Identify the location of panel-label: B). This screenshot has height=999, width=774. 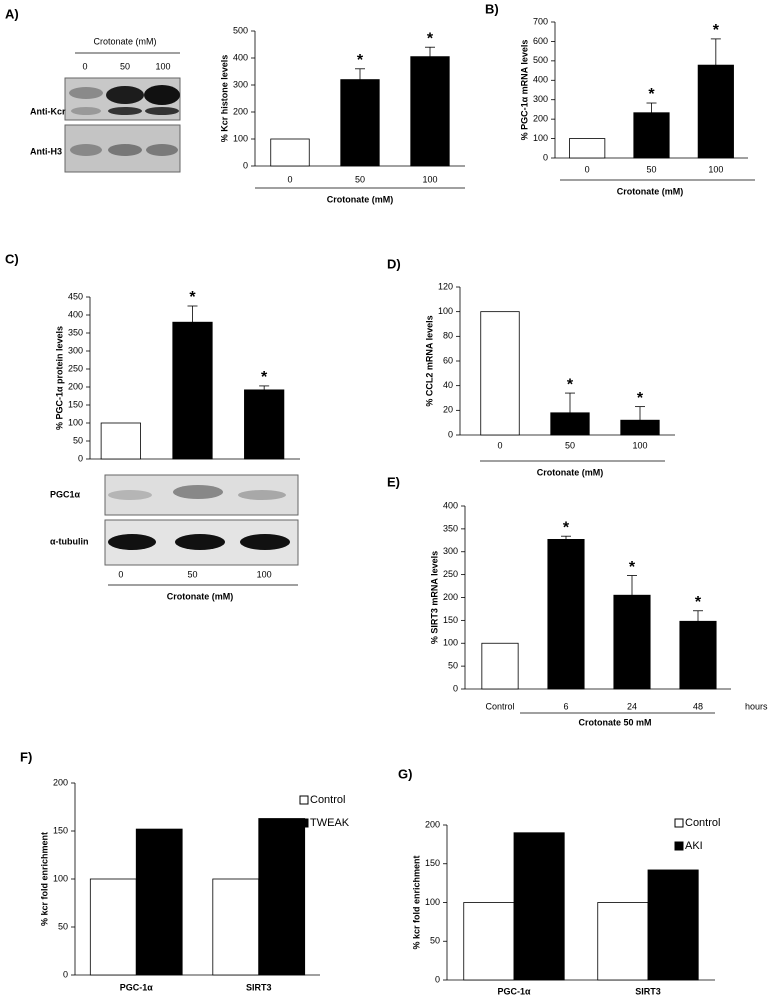
(492, 8).